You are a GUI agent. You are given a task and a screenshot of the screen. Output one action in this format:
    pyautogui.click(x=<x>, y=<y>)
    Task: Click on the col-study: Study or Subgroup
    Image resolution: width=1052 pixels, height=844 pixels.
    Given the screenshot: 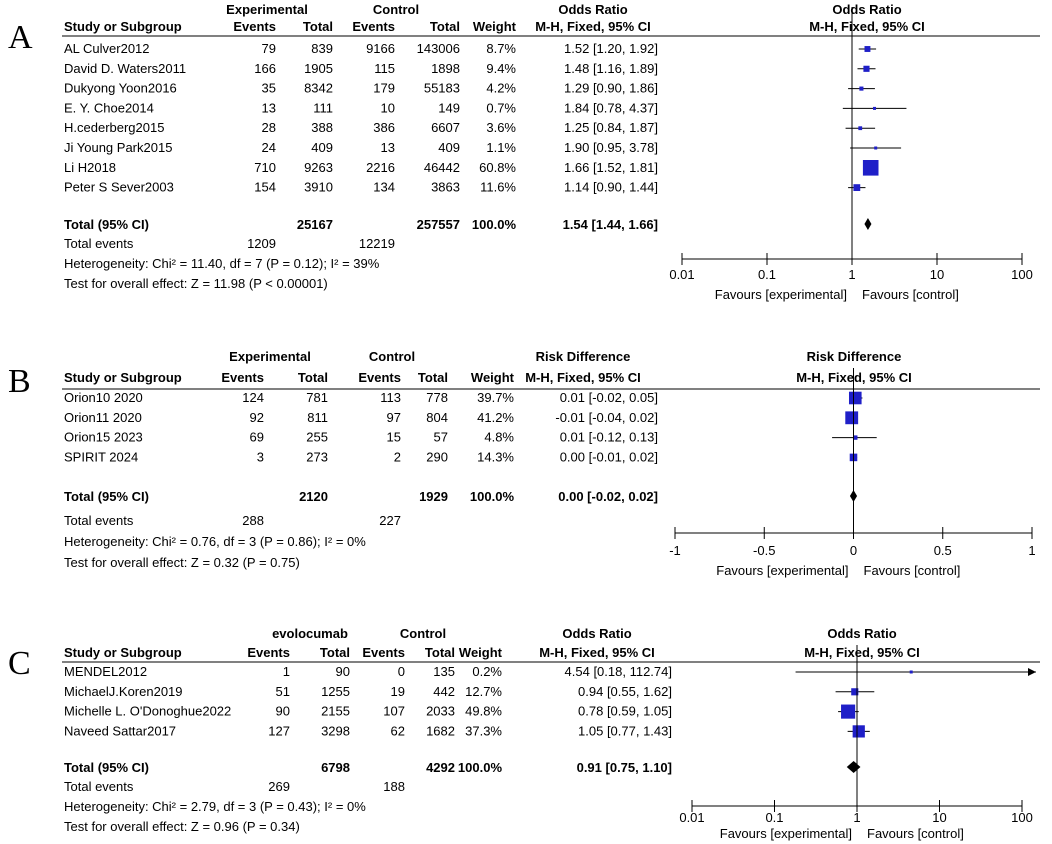 What is the action you would take?
    pyautogui.click(x=123, y=26)
    